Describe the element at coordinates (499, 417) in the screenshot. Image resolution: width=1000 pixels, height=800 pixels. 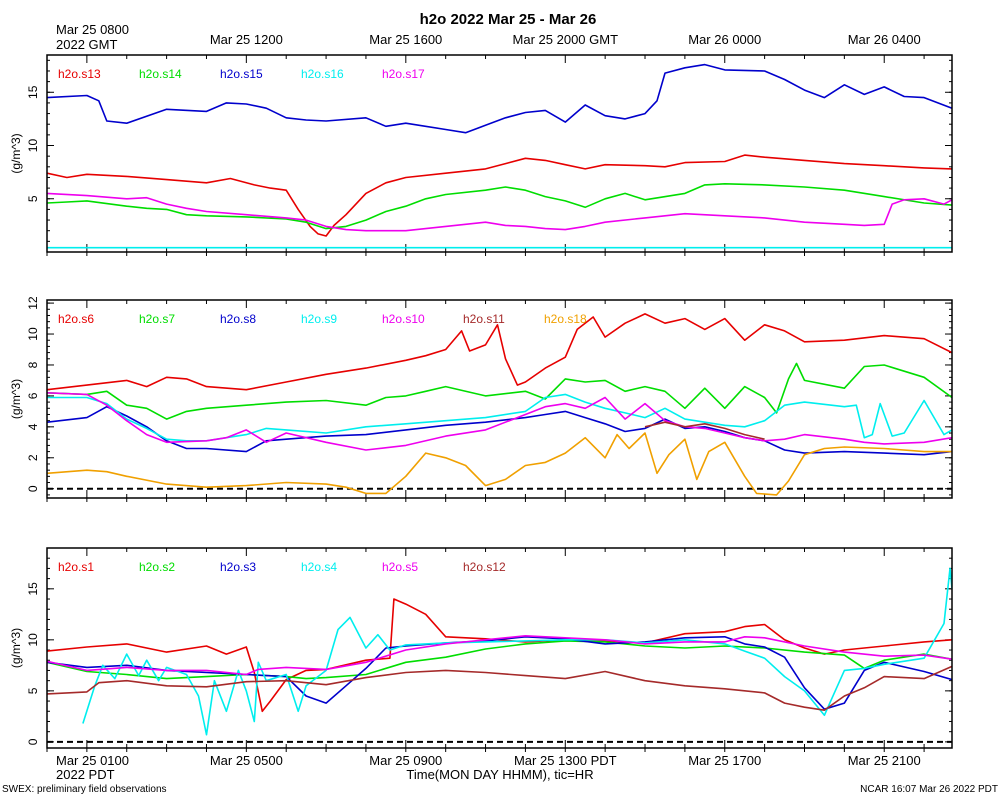
I see `series-line-h2o-s9` at that location.